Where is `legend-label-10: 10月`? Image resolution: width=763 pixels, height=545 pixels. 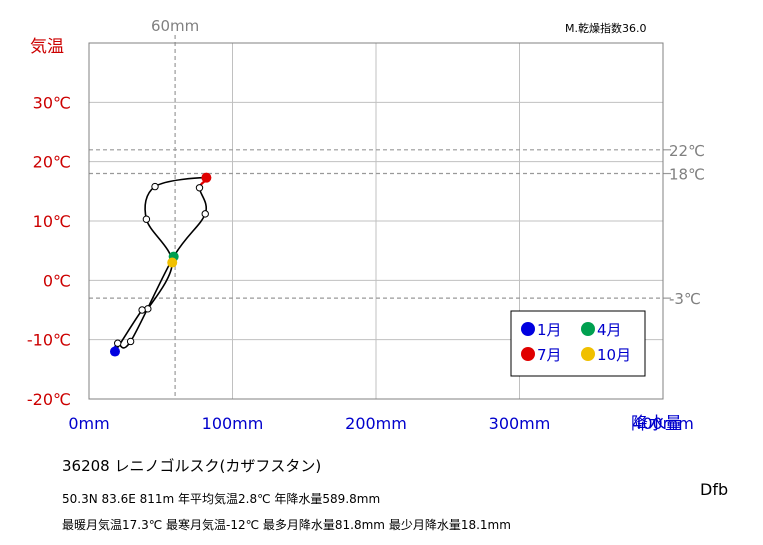 legend-label-10: 10月 is located at coordinates (614, 355).